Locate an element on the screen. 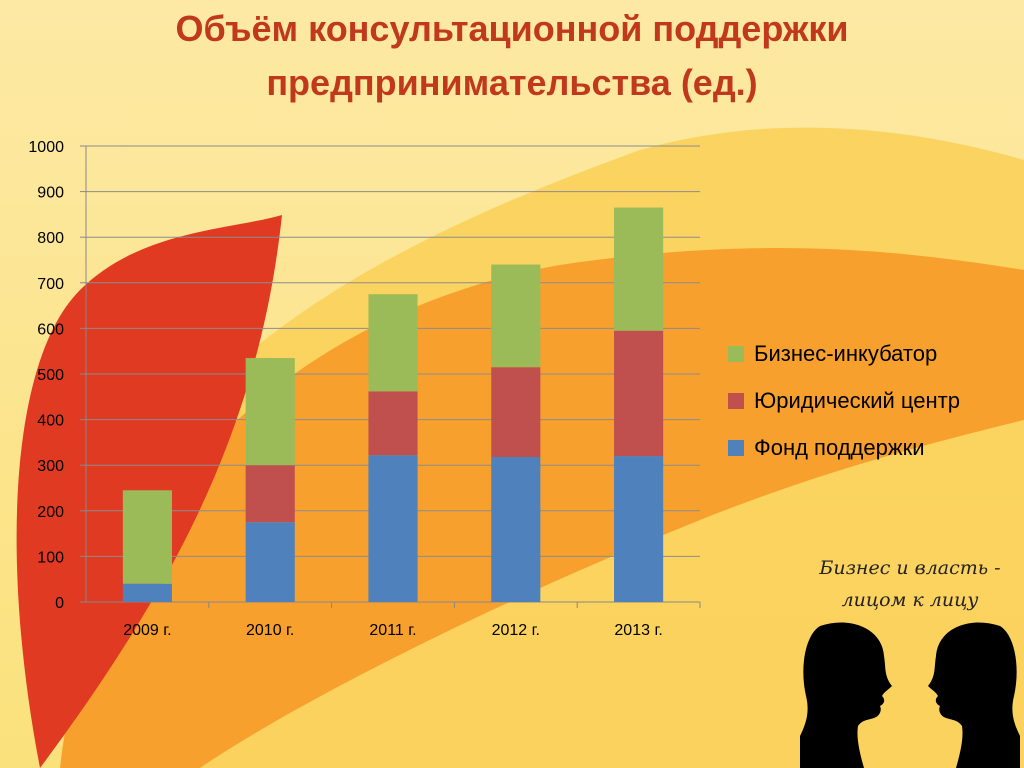  x-tick-label: 2012 г. is located at coordinates (516, 630).